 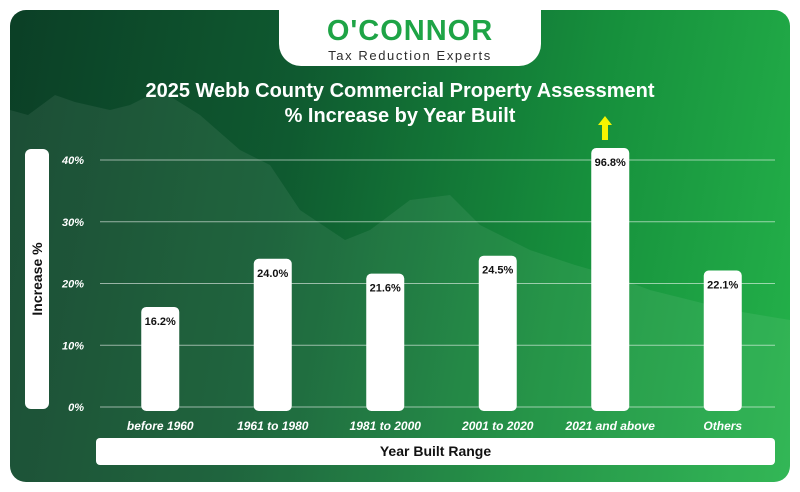 I want to click on y-tick-label: 10%, so click(x=73, y=346).